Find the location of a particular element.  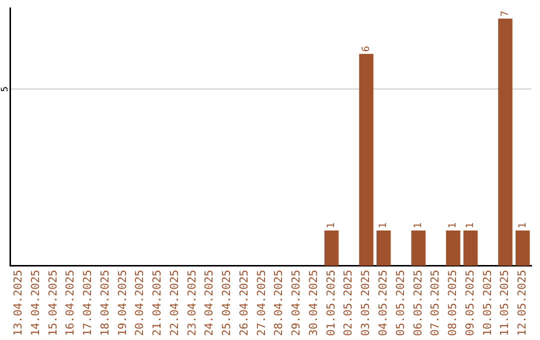

x-tick-label: 13.04.2025 is located at coordinates (18, 303).